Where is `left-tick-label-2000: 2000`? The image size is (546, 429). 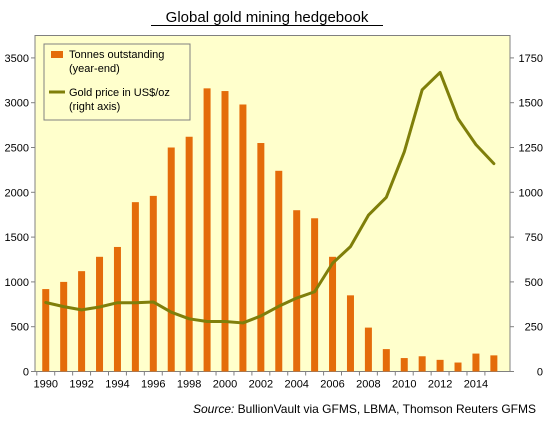 left-tick-label-2000: 2000 is located at coordinates (17, 193).